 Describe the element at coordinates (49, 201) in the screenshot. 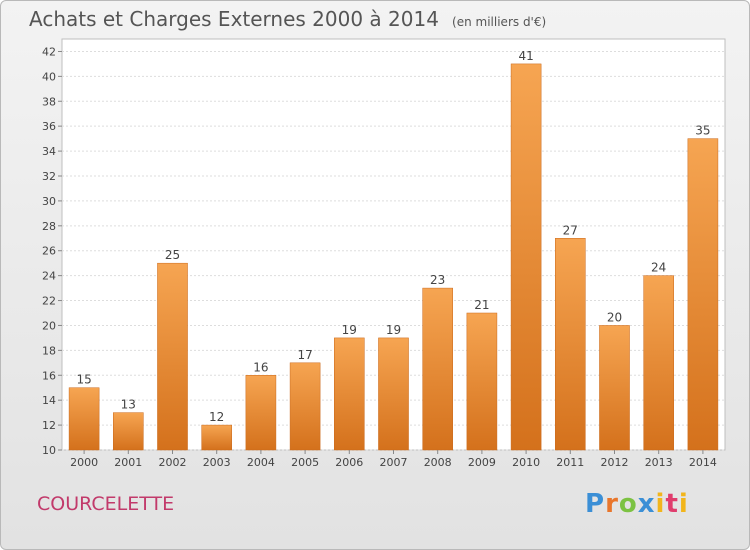

I see `y-tick-label: 30` at that location.